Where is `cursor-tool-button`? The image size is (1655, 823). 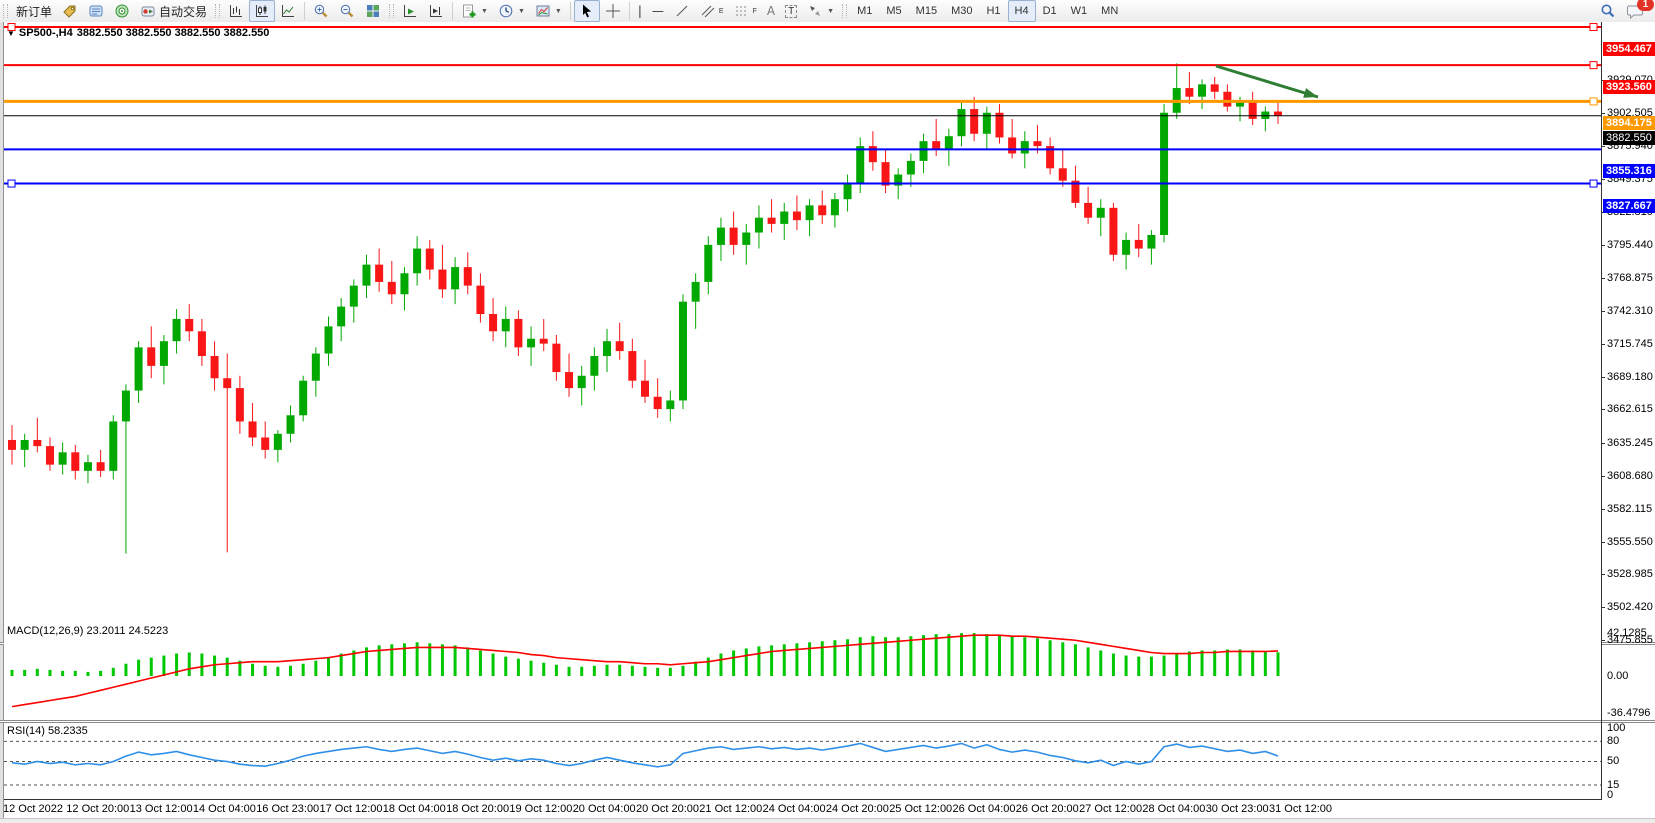
cursor-tool-button is located at coordinates (586, 11).